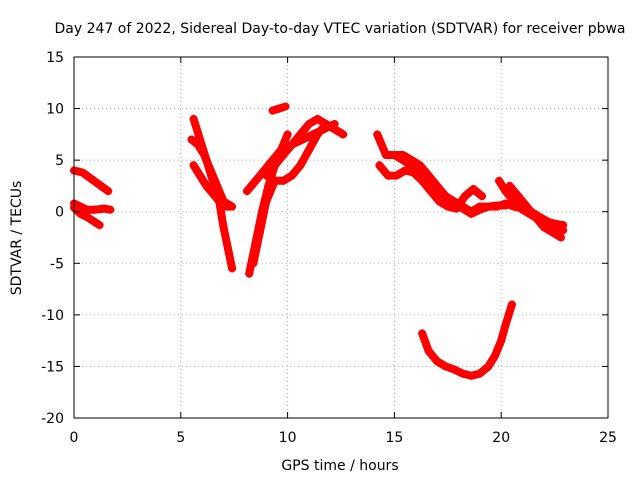 The image size is (640, 480). Describe the element at coordinates (501, 438) in the screenshot. I see `x-tick-label: 20` at that location.